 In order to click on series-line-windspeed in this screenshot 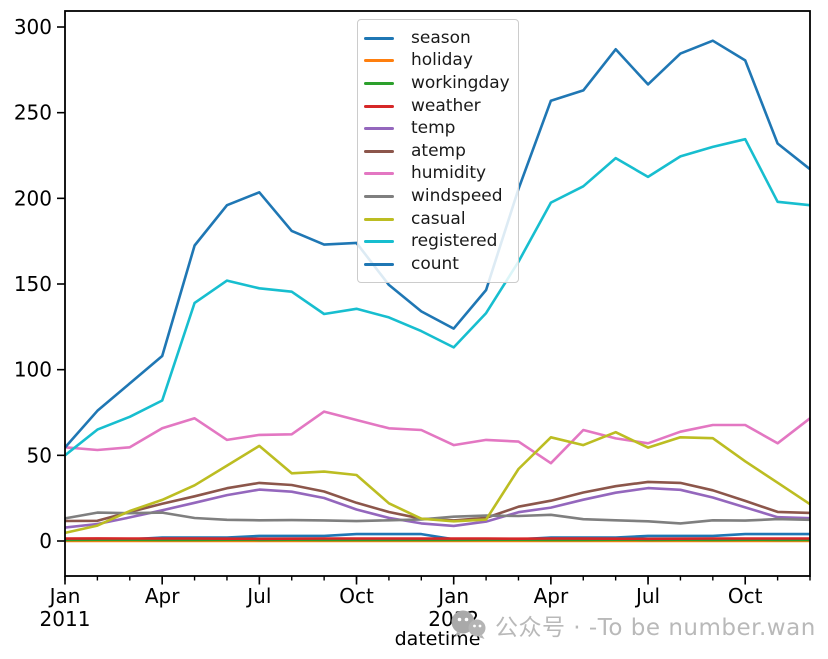, I will do `click(437, 518)`.